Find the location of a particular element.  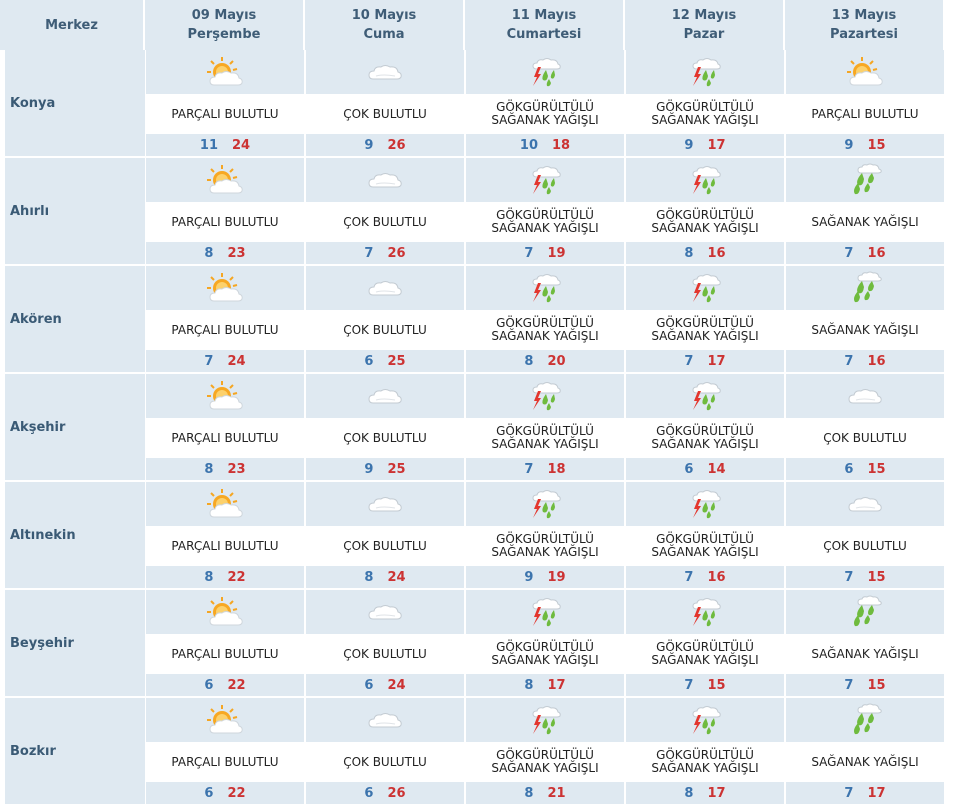

temperature-band: 7 18 is located at coordinates (545, 469).